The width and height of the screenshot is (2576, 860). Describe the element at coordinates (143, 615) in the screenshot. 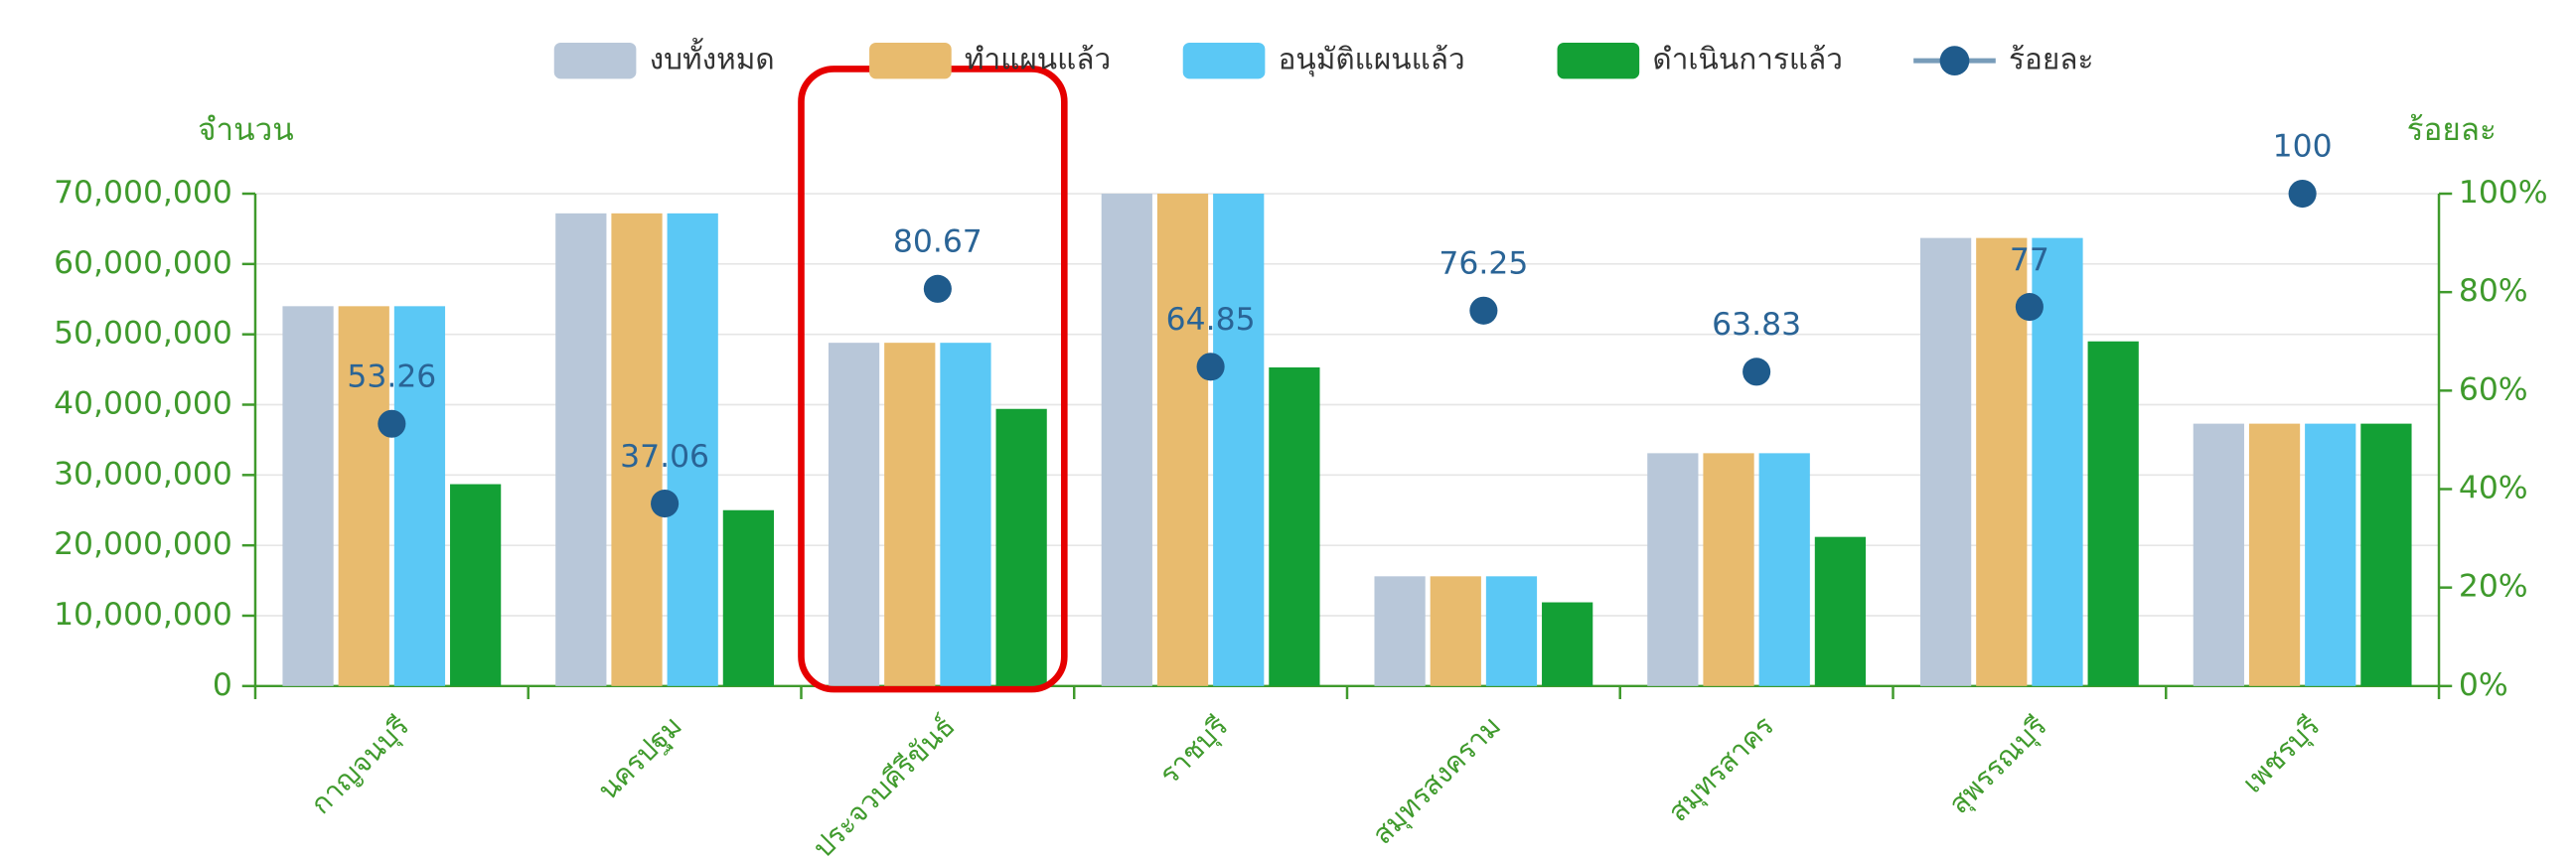

I see `y-tick-label: 10,000,000` at that location.